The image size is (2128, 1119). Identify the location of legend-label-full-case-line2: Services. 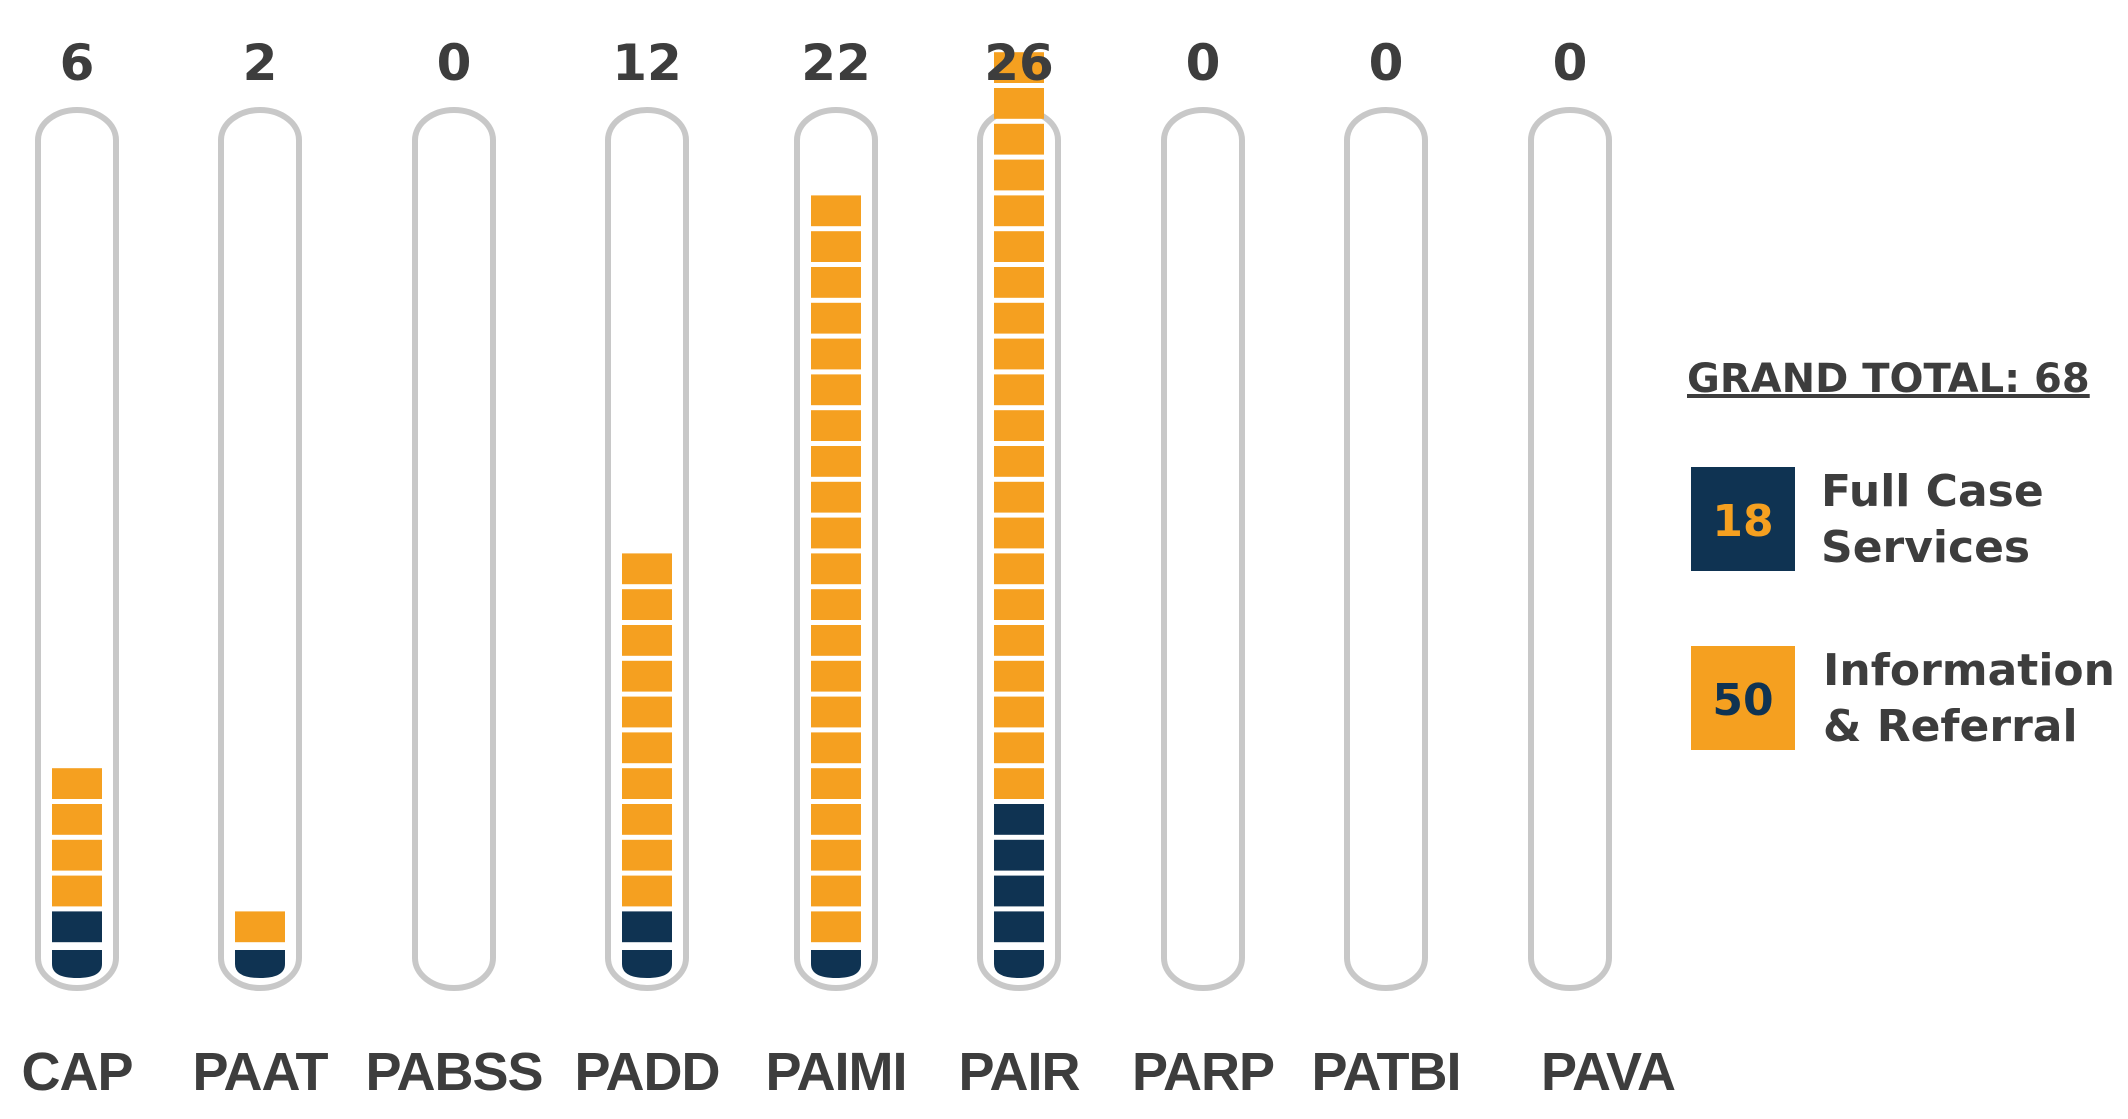
(1925, 547).